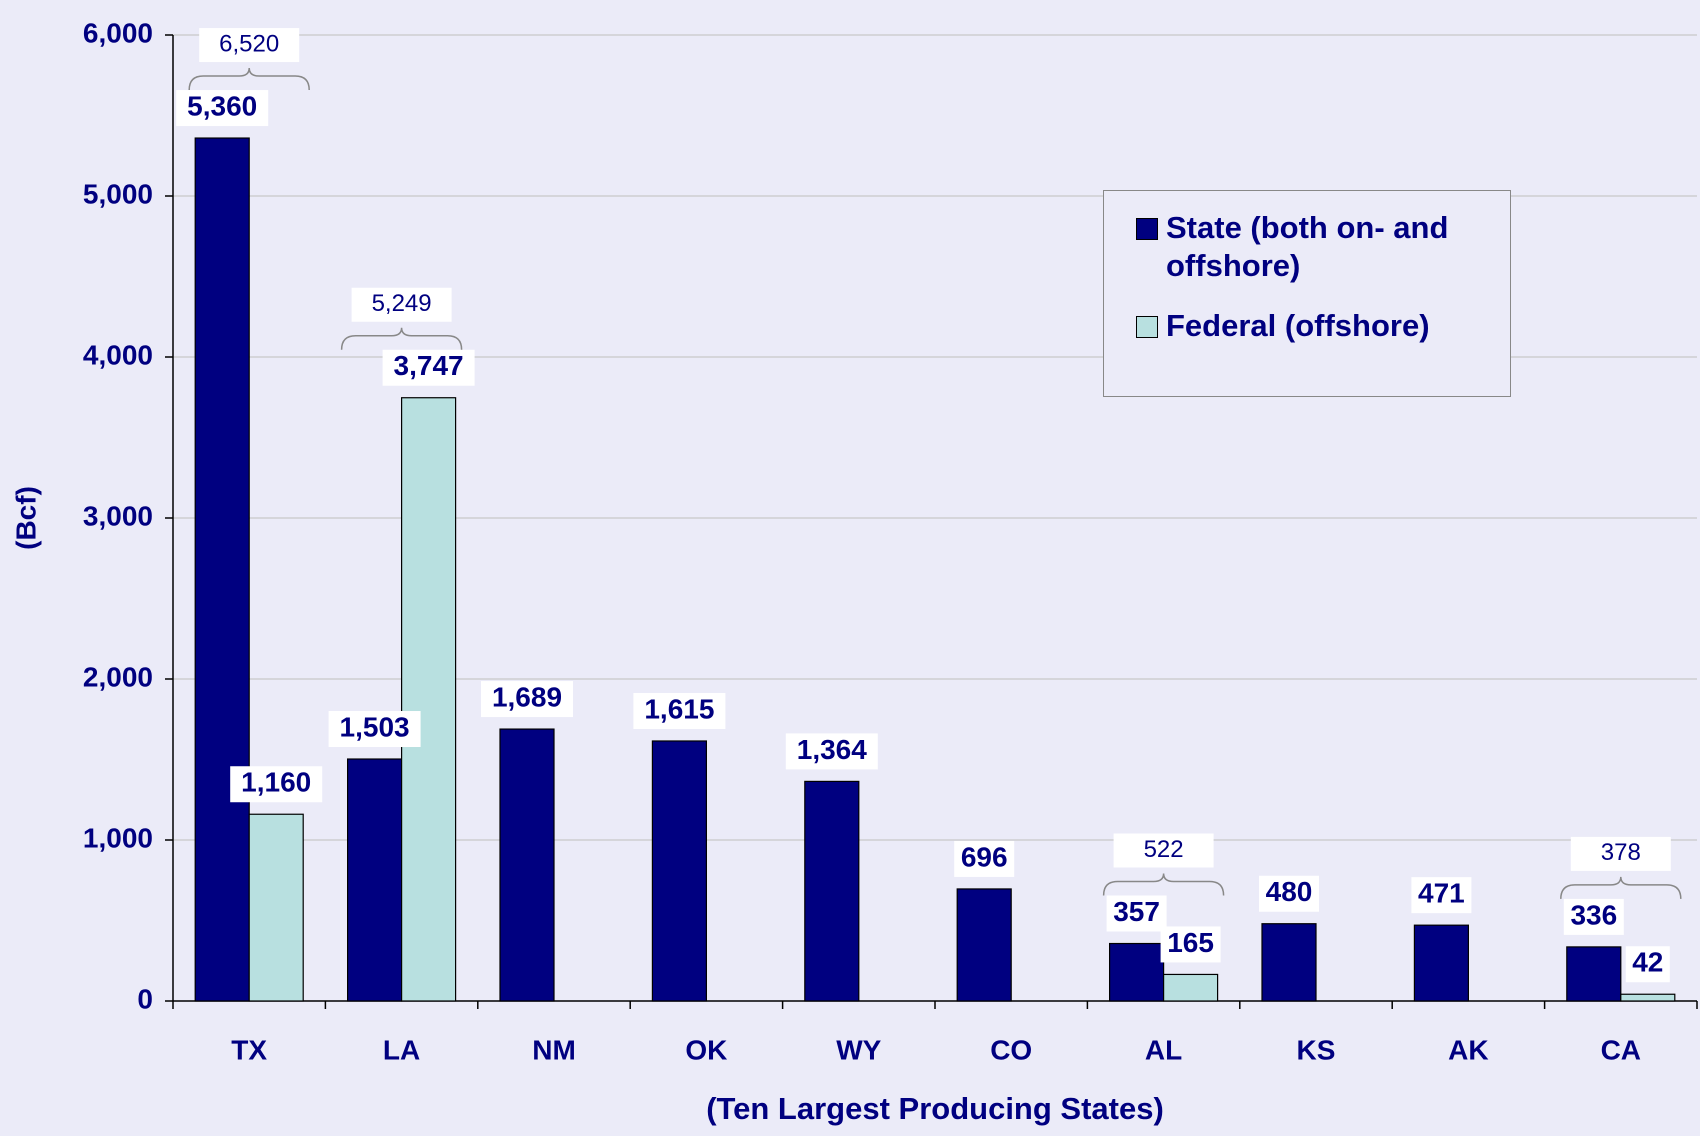  I want to click on y-tick-label: 6,000, so click(118, 32).